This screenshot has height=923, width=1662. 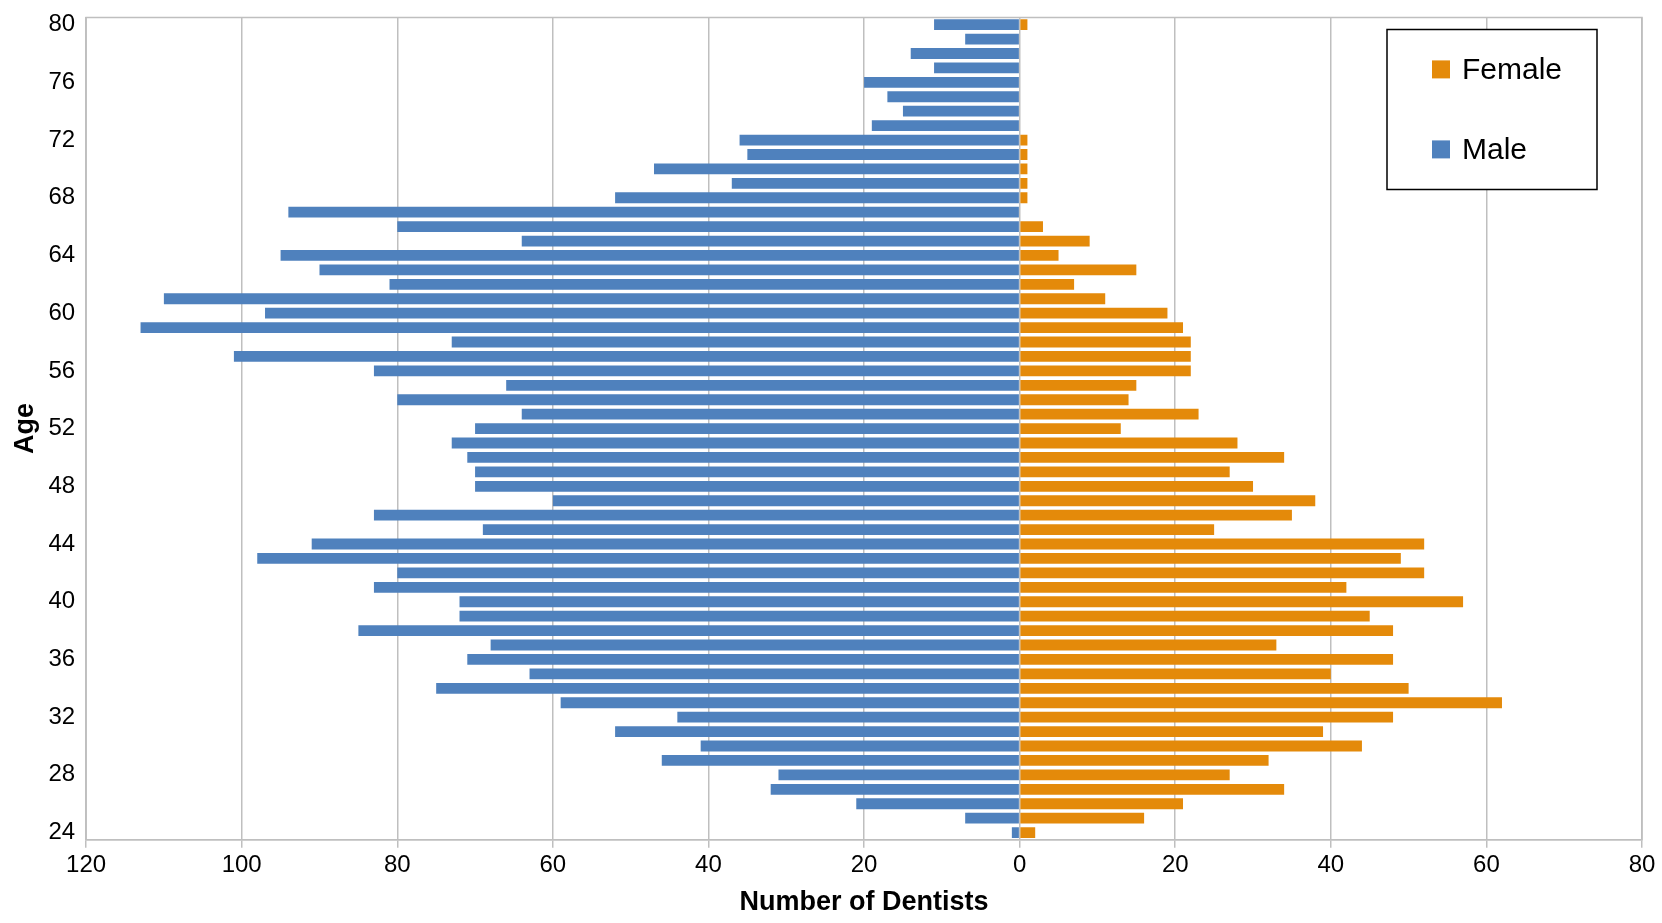 What do you see at coordinates (62, 23) in the screenshot?
I see `y-tick-label: 80` at bounding box center [62, 23].